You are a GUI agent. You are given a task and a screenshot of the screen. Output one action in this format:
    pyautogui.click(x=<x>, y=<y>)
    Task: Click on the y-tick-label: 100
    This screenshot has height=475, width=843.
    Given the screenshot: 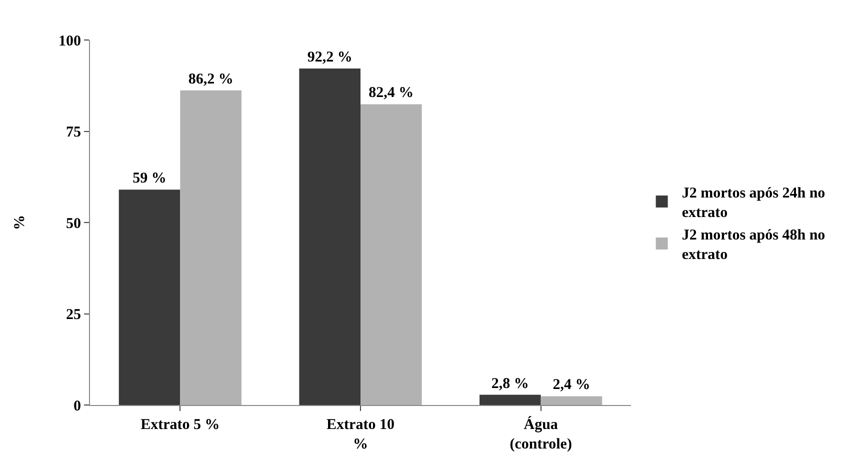 What is the action you would take?
    pyautogui.click(x=69, y=41)
    